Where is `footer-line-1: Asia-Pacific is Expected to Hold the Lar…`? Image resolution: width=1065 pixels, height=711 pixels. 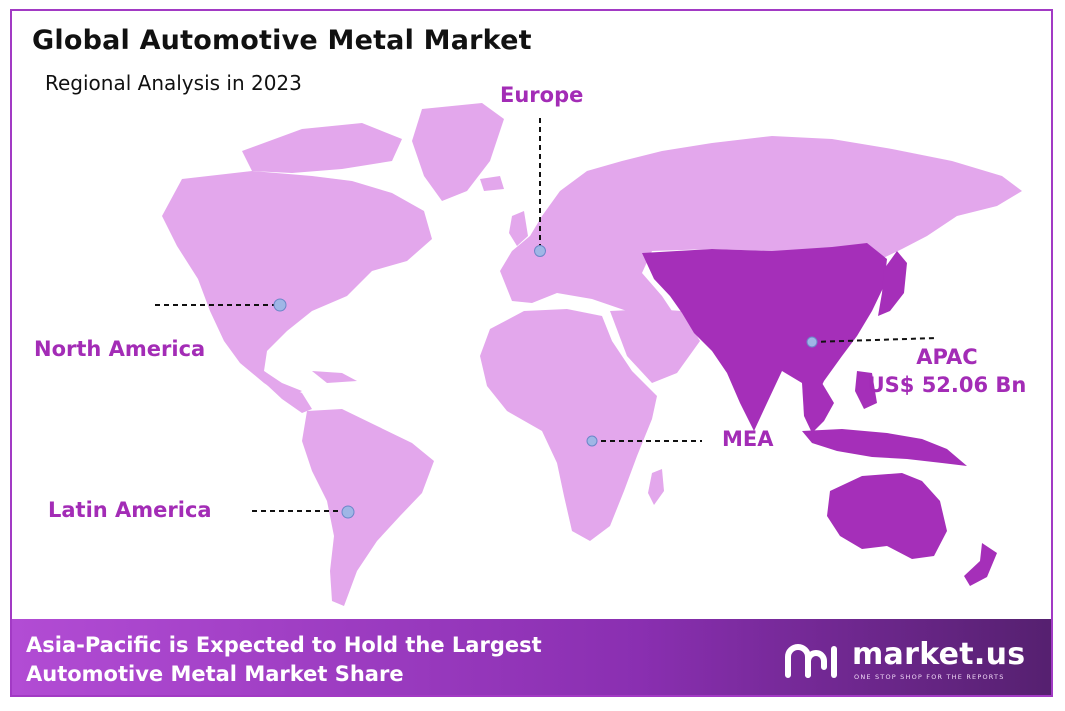 footer-line-1: Asia-Pacific is Expected to Hold the Lar… is located at coordinates (284, 645).